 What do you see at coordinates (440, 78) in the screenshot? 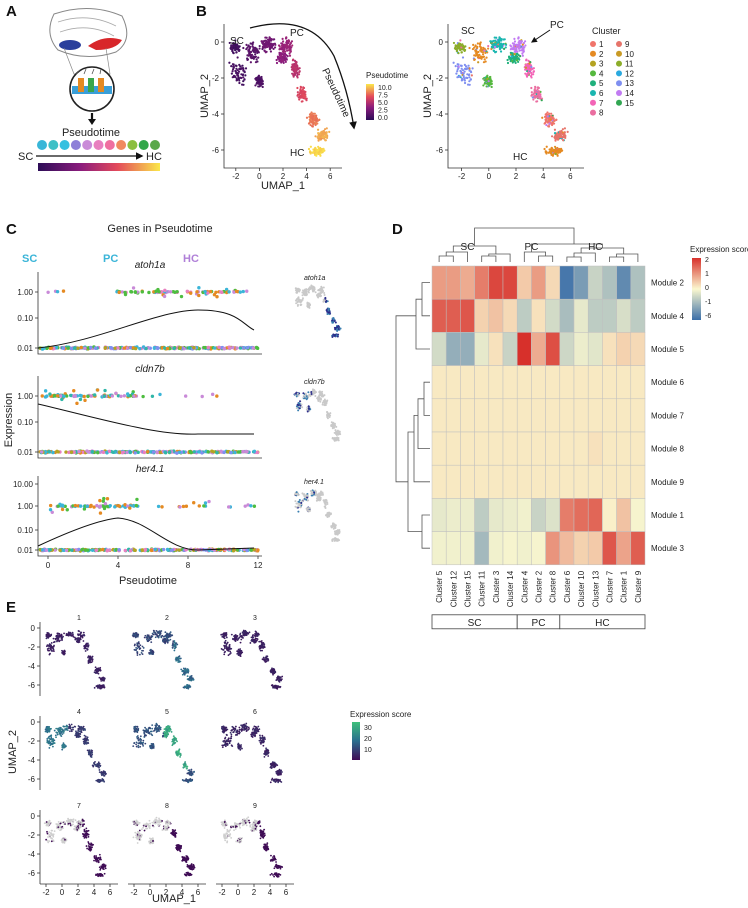
I see `y-tick-label: -2` at bounding box center [440, 78].